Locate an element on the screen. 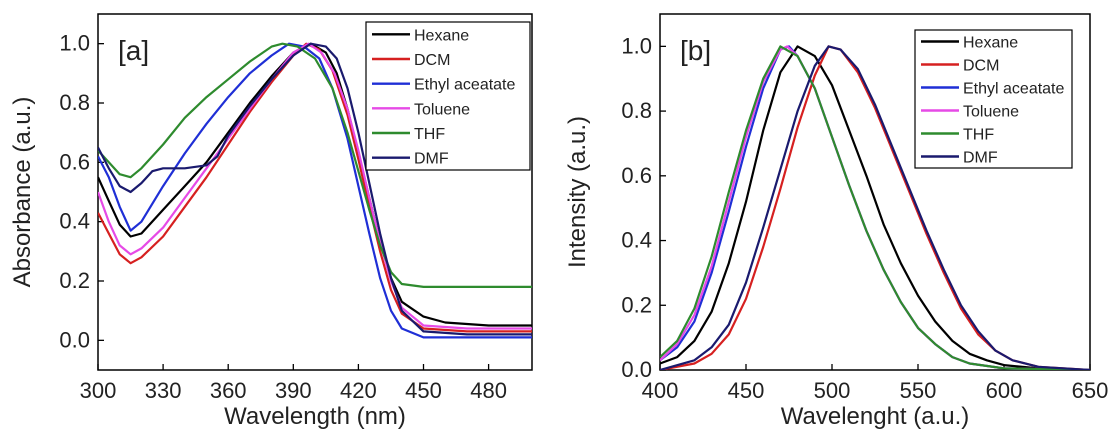  x-tick-label: 500 is located at coordinates (832, 390).